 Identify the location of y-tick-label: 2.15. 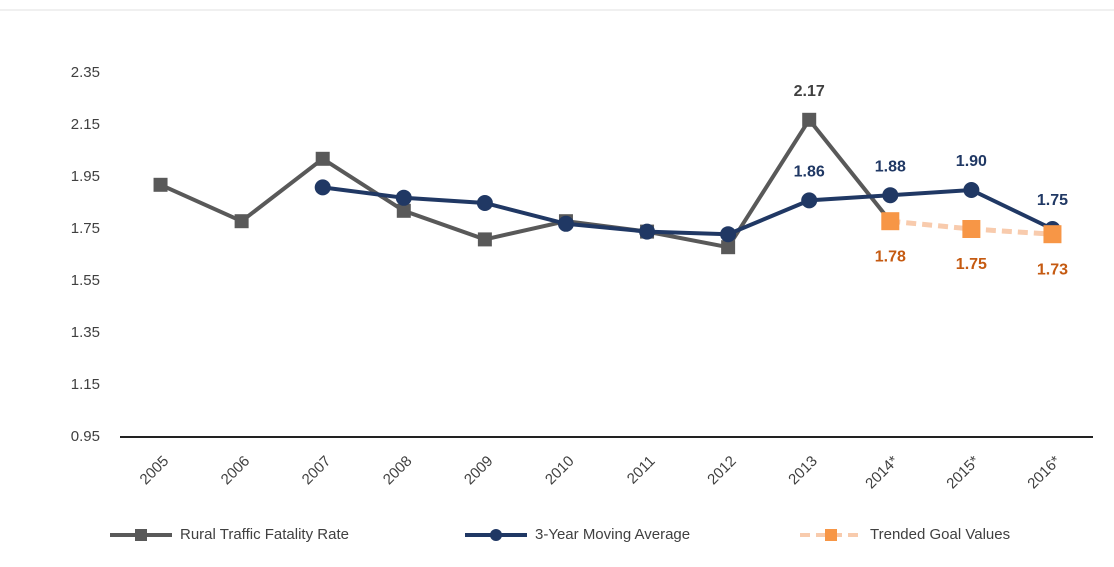
(85, 124).